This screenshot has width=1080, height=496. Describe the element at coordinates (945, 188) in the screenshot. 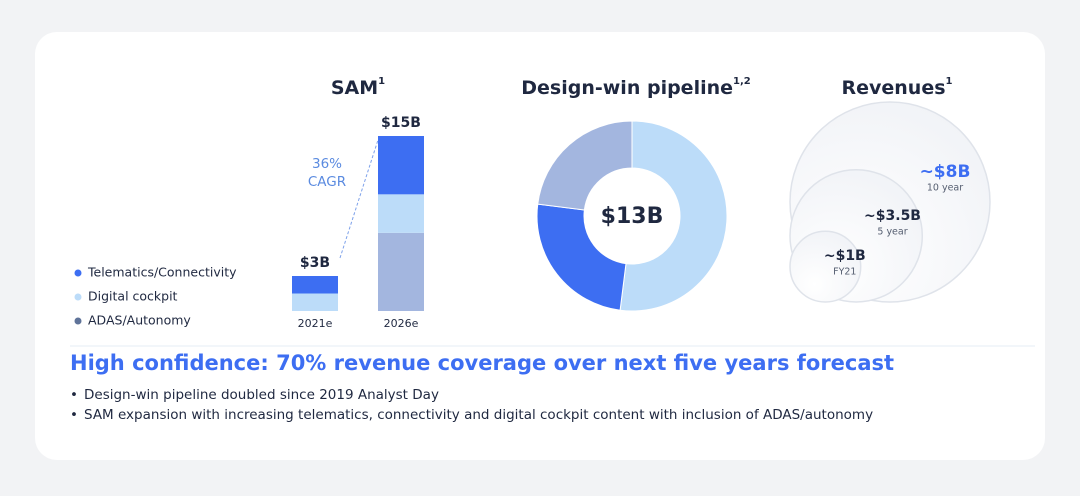

I see `sublabel: 10 year` at that location.